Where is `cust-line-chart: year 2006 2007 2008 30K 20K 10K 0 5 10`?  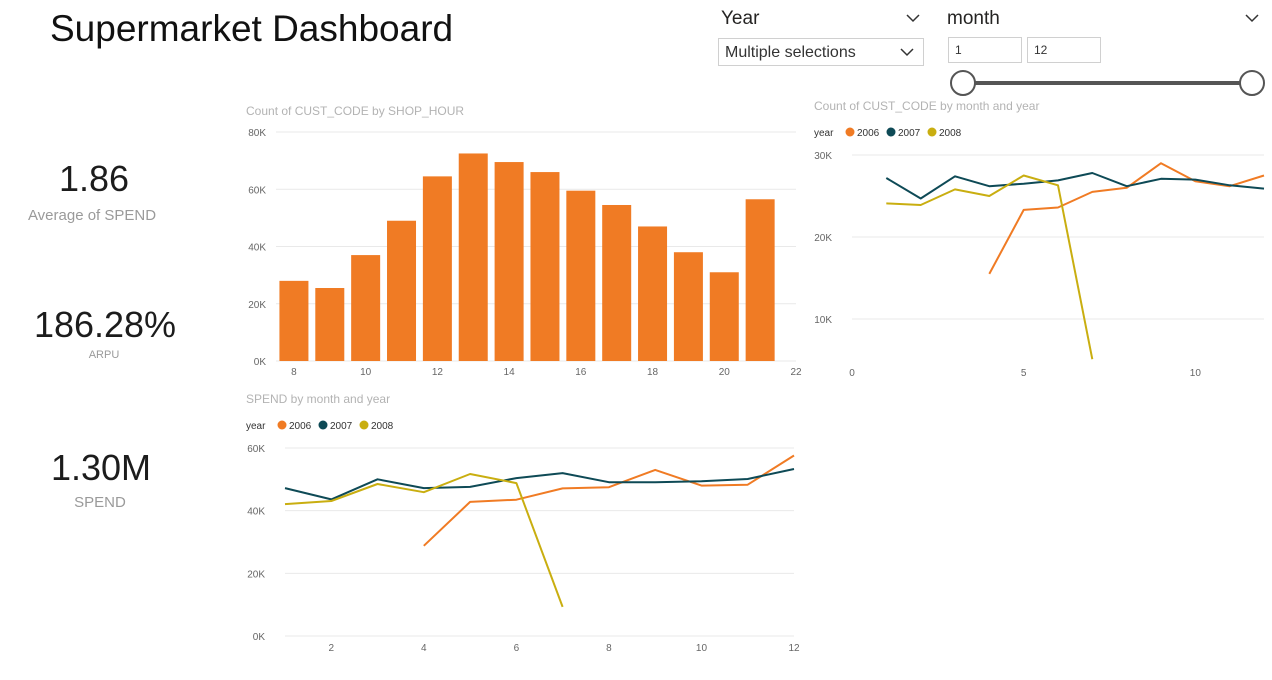 cust-line-chart: year 2006 2007 2008 30K 20K 10K 0 5 10 is located at coordinates (1039, 253).